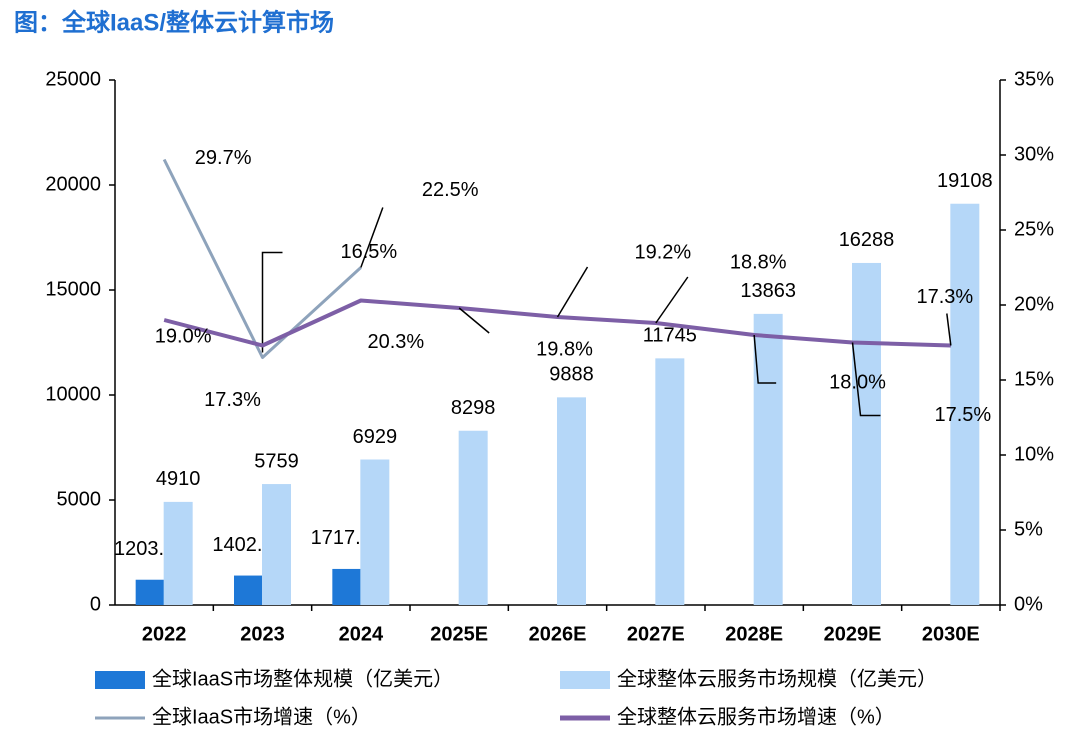  What do you see at coordinates (656, 634) in the screenshot?
I see `x-tick-label: 2027E` at bounding box center [656, 634].